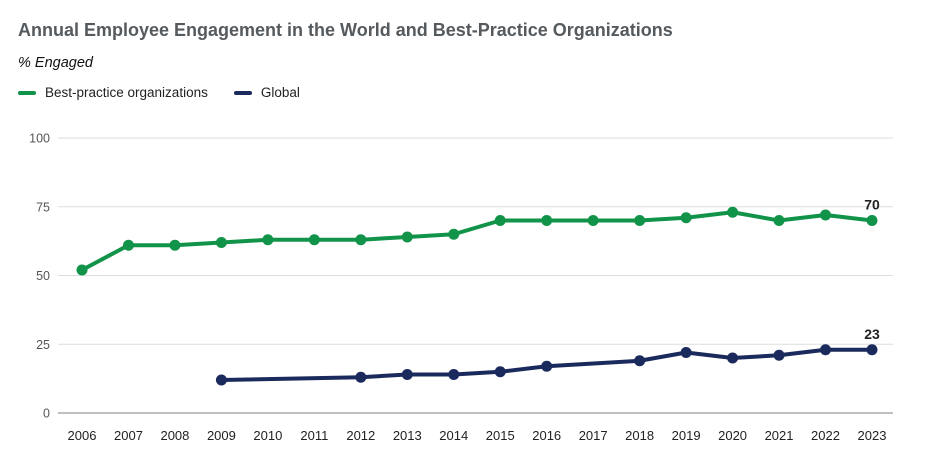 This screenshot has height=475, width=938. Describe the element at coordinates (686, 218) in the screenshot. I see `data-point-best-practice-2019` at that location.